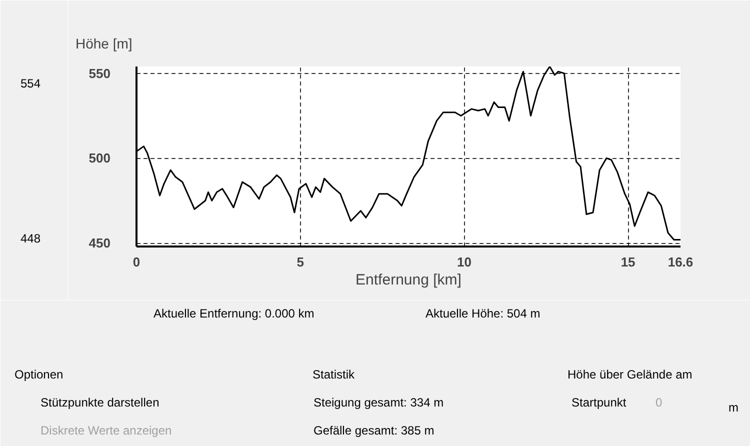 The image size is (750, 446). What do you see at coordinates (30, 83) in the screenshot?
I see `text: 554` at bounding box center [30, 83].